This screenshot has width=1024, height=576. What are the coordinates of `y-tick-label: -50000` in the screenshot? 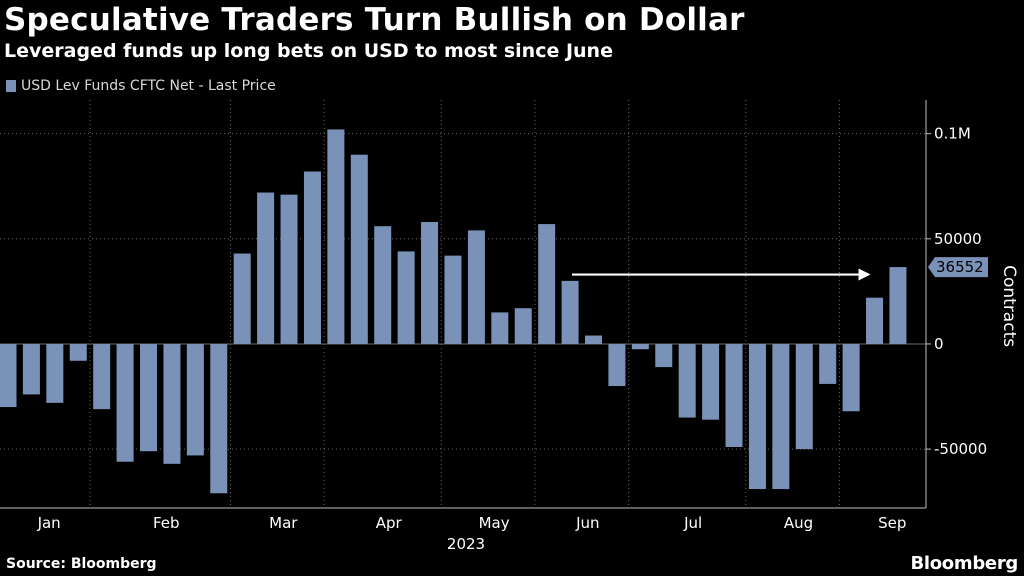 It's located at (960, 449).